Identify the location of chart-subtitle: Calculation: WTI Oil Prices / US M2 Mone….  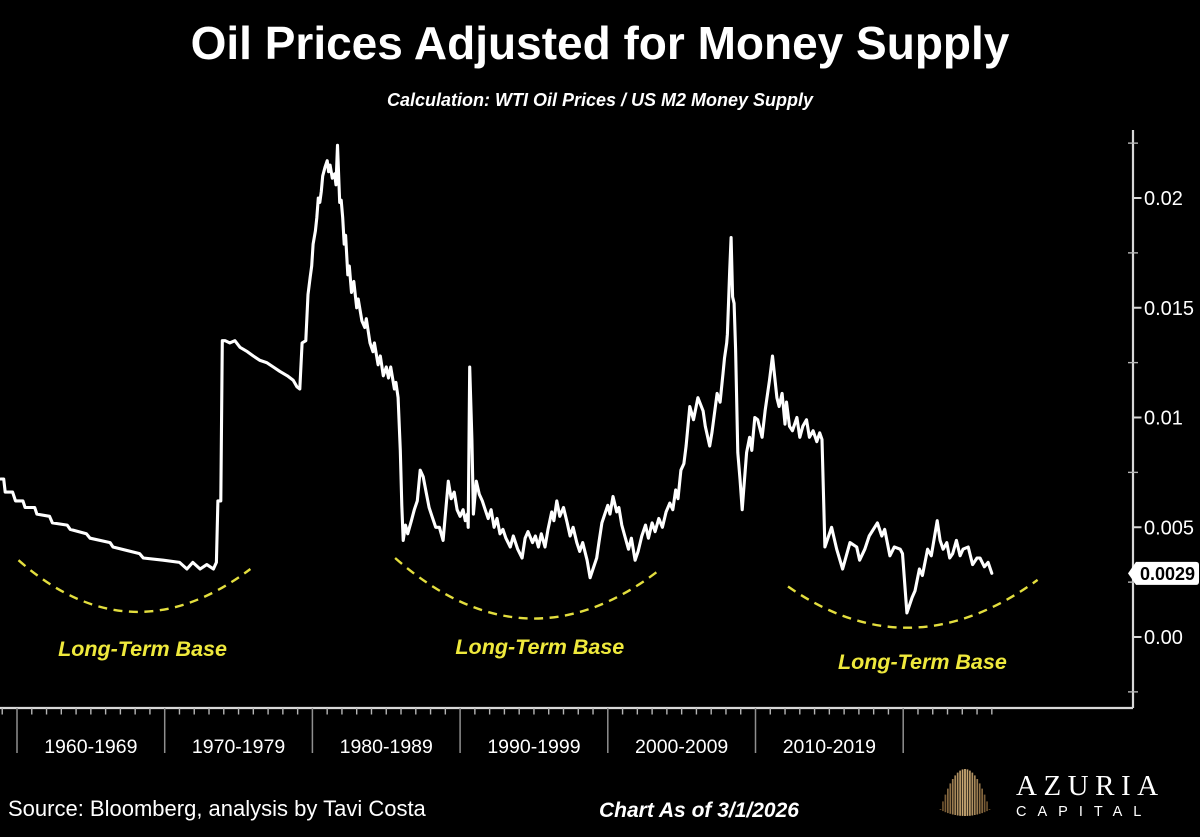
(600, 100).